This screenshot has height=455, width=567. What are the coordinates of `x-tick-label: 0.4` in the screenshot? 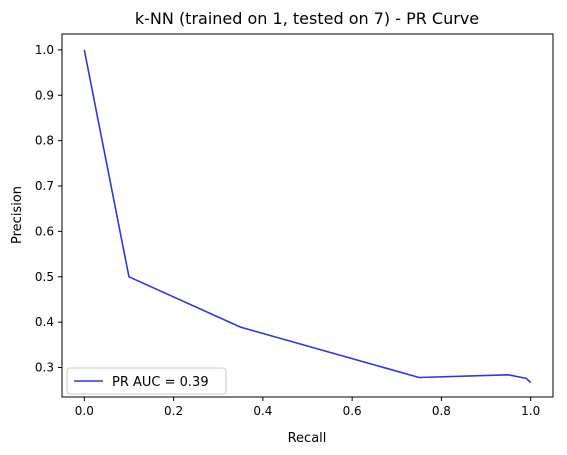 It's located at (262, 411).